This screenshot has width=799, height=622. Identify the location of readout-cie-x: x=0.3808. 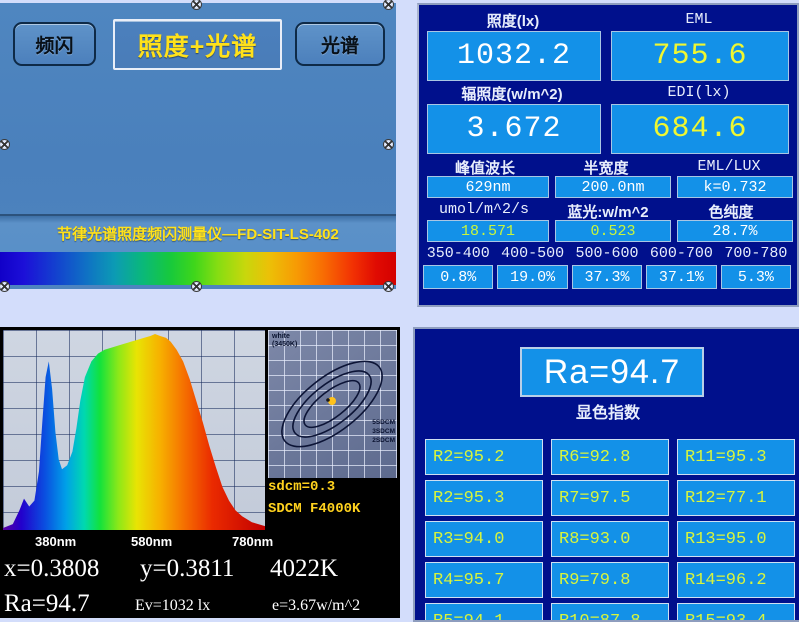
(52, 568).